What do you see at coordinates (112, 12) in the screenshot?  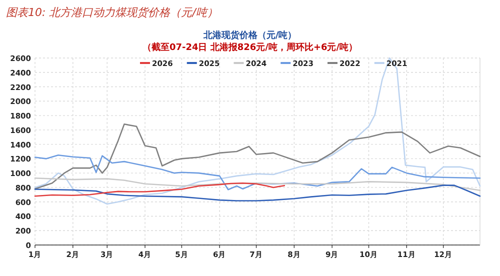 I see `chart-title: 图表10: 北方港口动力煤现货价格（元/吨）` at bounding box center [112, 12].